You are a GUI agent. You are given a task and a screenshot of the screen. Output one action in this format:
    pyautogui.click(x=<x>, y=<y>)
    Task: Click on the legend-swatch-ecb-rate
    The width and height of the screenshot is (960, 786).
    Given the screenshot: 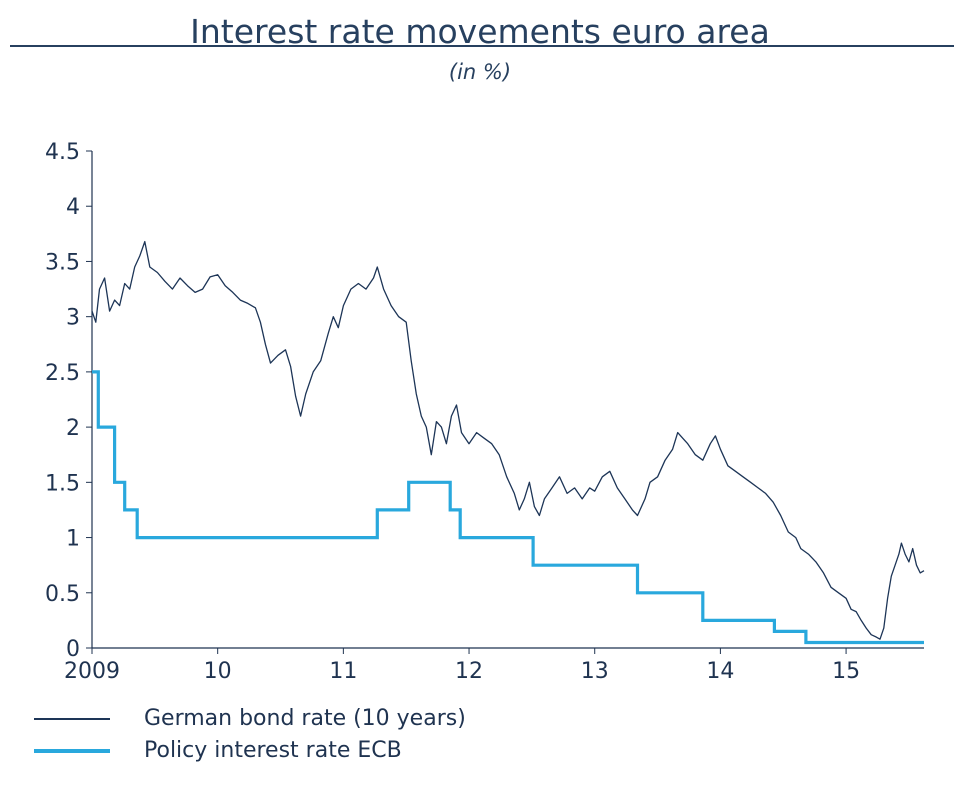 What is the action you would take?
    pyautogui.click(x=72, y=751)
    